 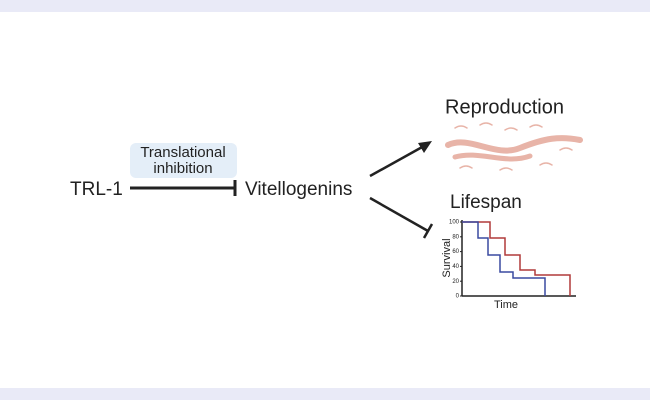 I want to click on x-axis-label: Time, so click(x=506, y=305).